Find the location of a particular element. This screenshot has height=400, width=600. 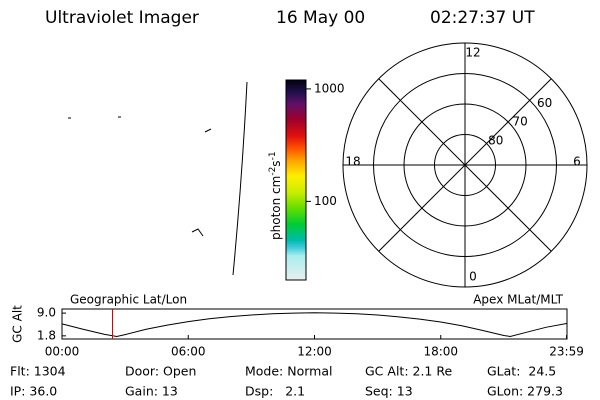

colorbar-label: photon cm-2s-1 is located at coordinates (275, 195).